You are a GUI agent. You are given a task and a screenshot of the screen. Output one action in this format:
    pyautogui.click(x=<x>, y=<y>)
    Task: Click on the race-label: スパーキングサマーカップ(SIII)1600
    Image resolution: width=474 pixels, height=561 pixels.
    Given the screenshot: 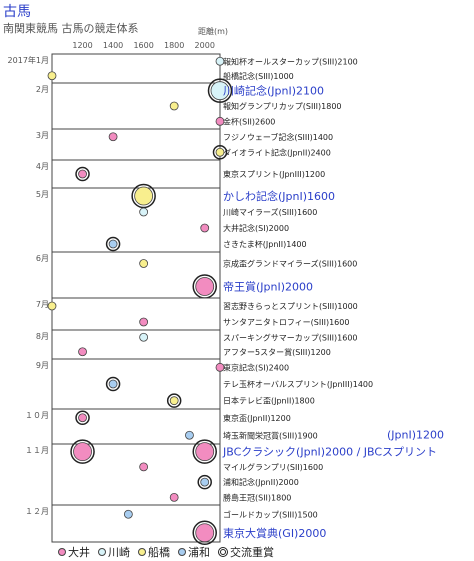 What is the action you would take?
    pyautogui.click(x=290, y=337)
    